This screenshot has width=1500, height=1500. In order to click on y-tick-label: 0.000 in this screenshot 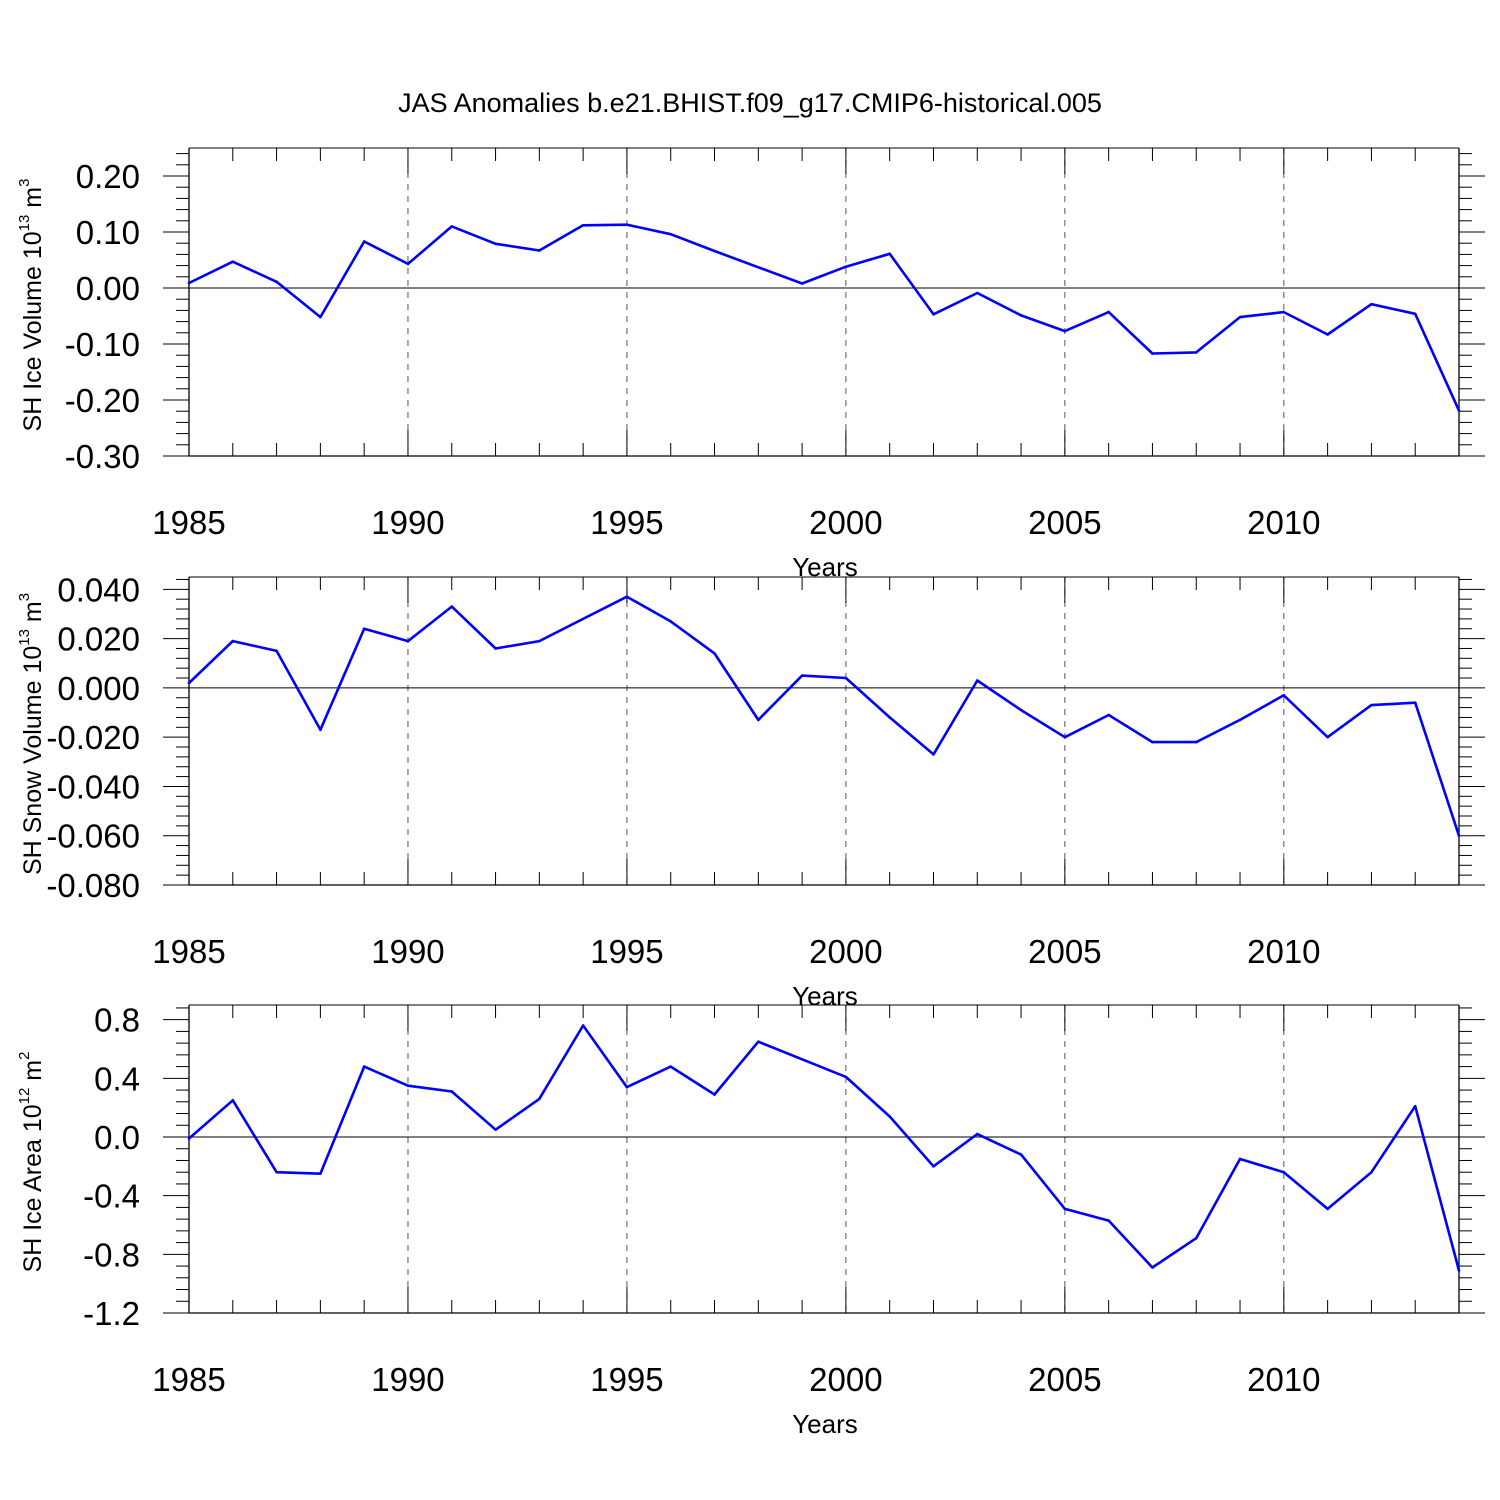, I will do `click(98, 688)`.